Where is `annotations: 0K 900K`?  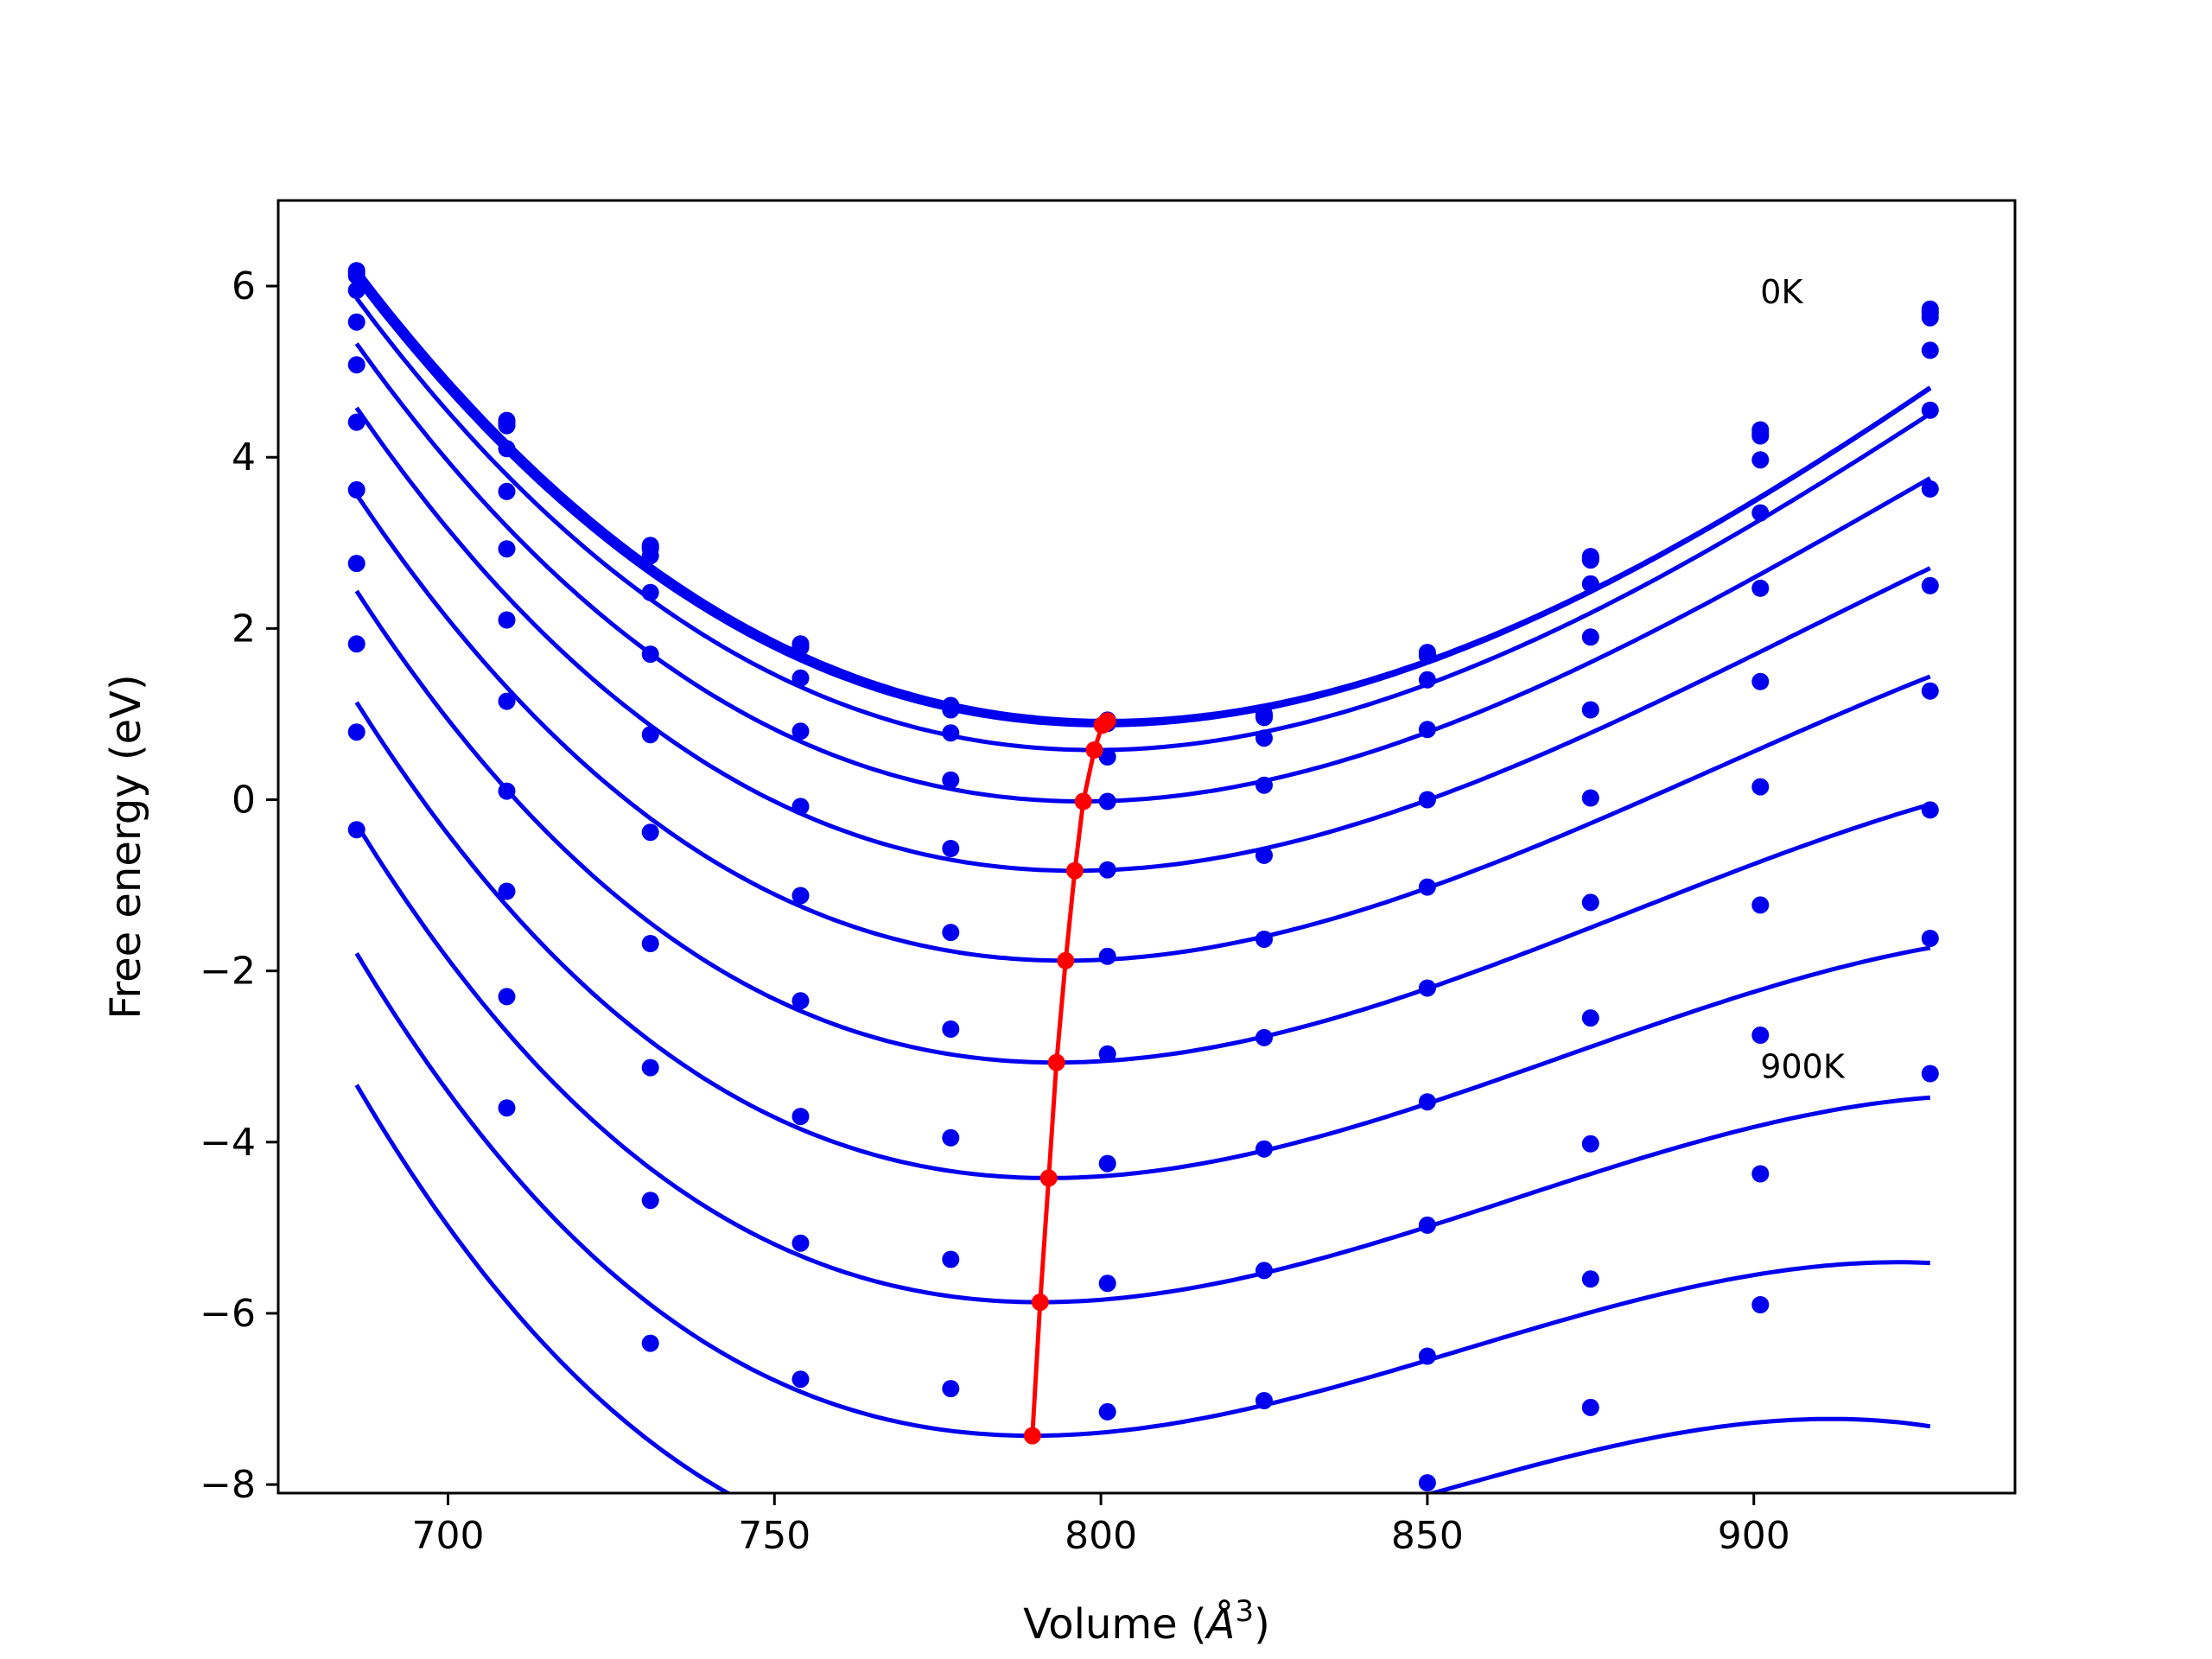 annotations: 0K 900K is located at coordinates (1803, 679).